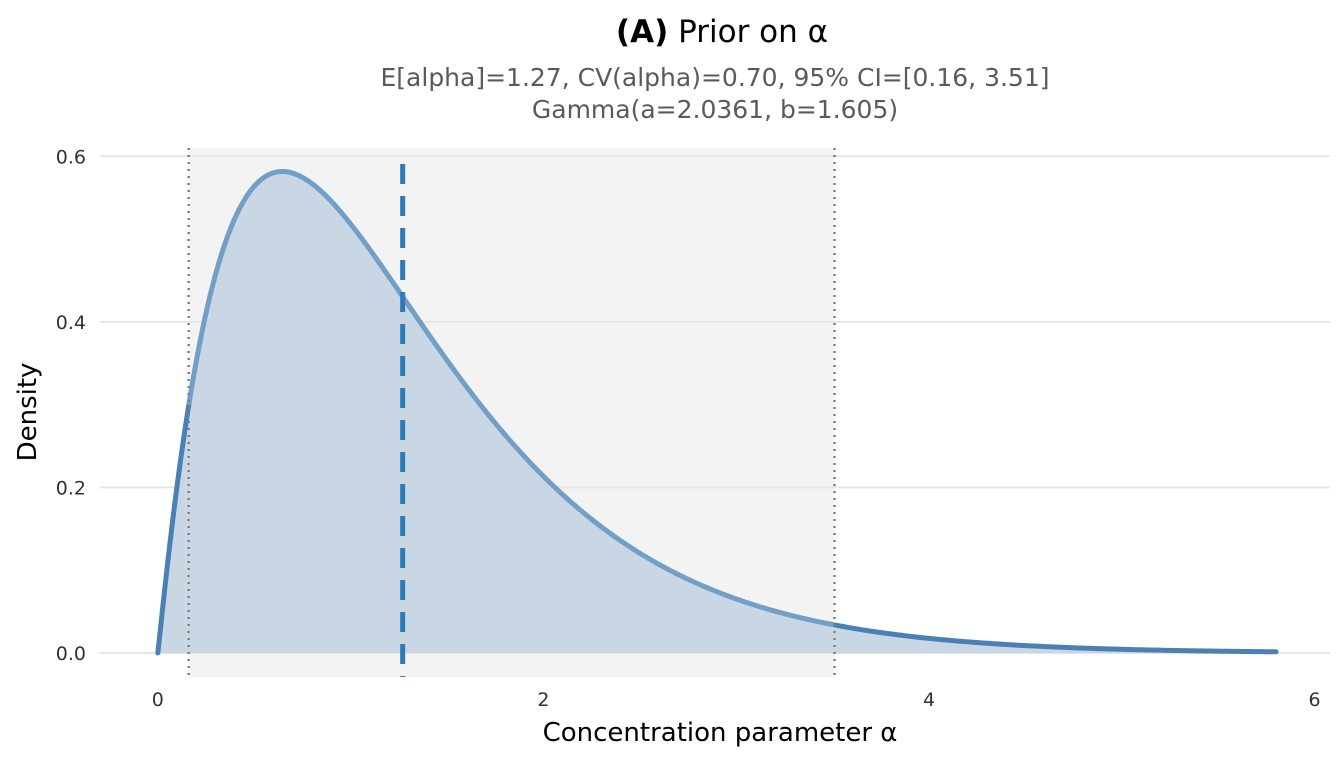 The width and height of the screenshot is (1344, 768). Describe the element at coordinates (1315, 700) in the screenshot. I see `x-tick-label-3: 6` at that location.